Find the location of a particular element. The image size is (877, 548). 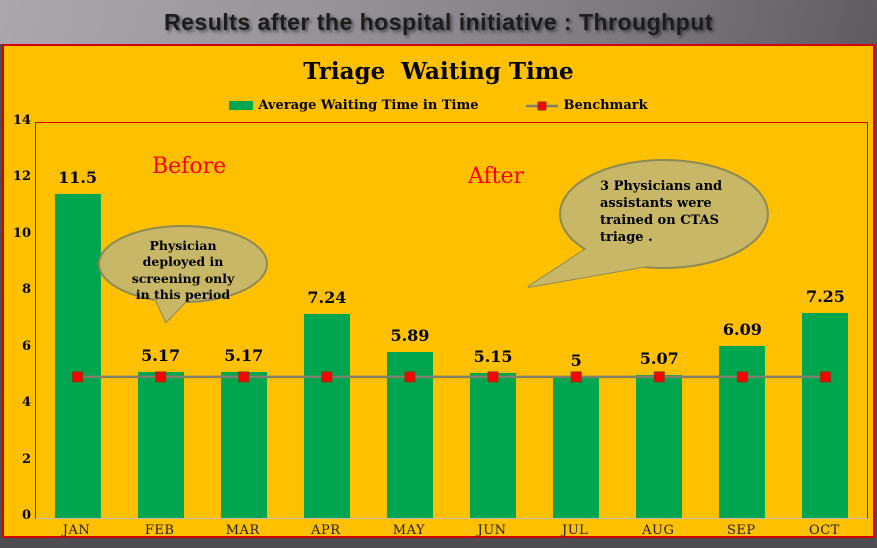

bar-feb is located at coordinates (160, 445).